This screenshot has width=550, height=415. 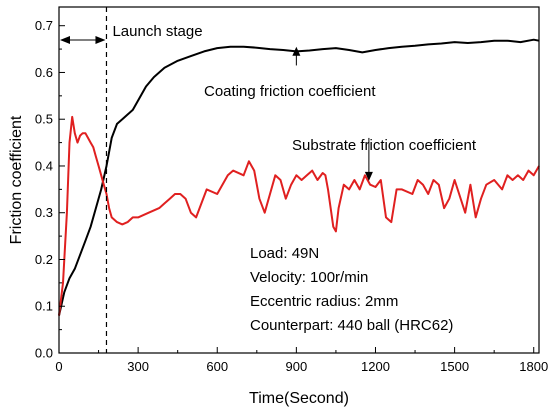 I want to click on y-tick-label: 0.3, so click(x=44, y=212).